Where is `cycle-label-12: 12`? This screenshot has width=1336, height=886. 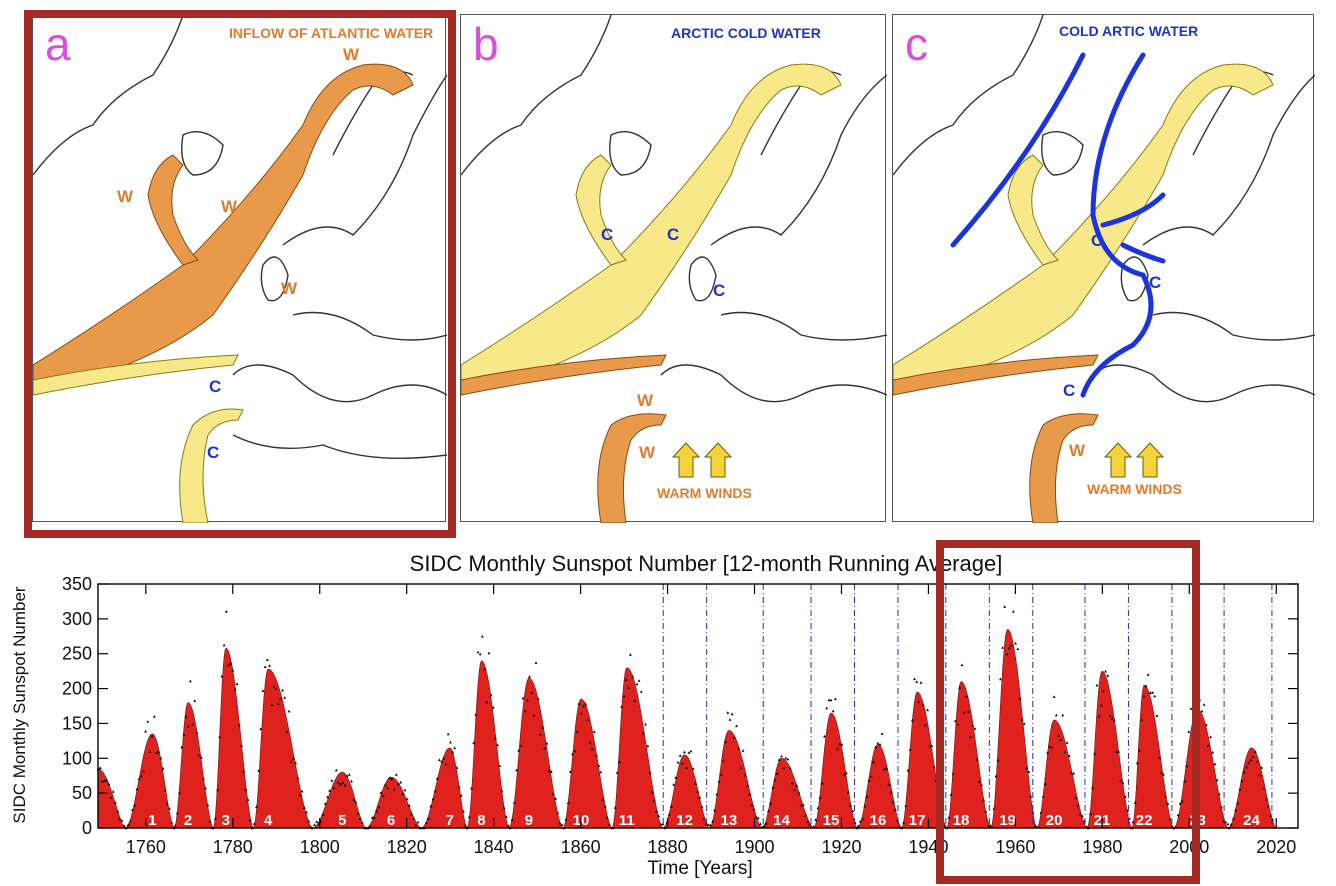
cycle-label-12: 12 is located at coordinates (684, 820).